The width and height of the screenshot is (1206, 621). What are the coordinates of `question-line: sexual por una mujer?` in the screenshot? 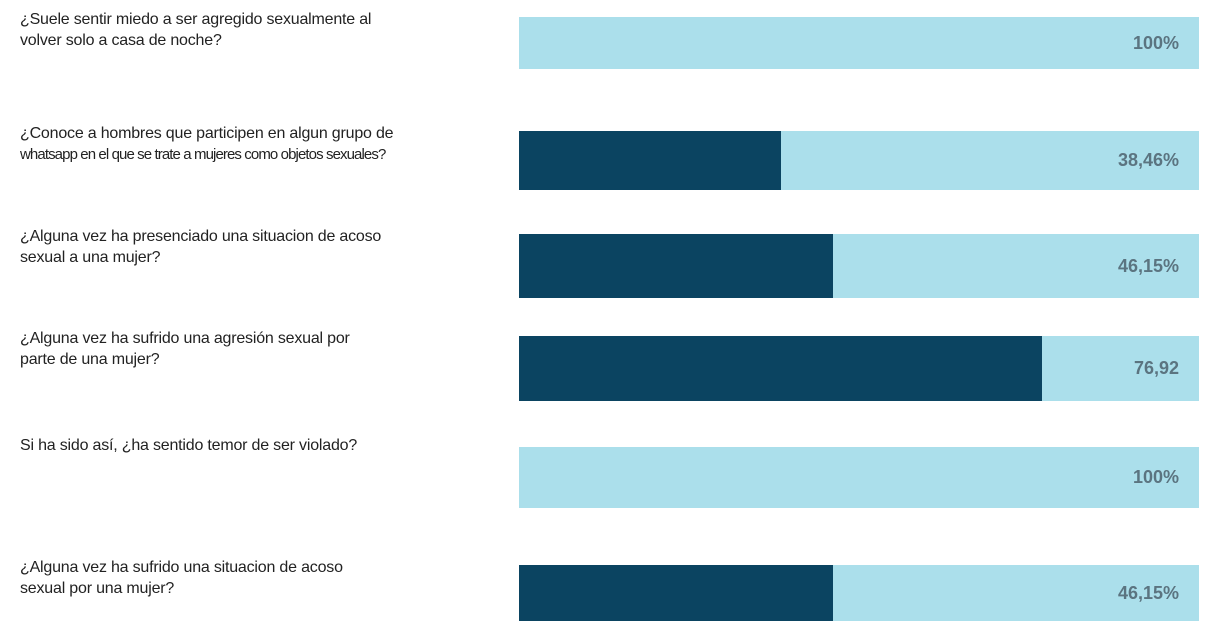 It's located at (97, 588).